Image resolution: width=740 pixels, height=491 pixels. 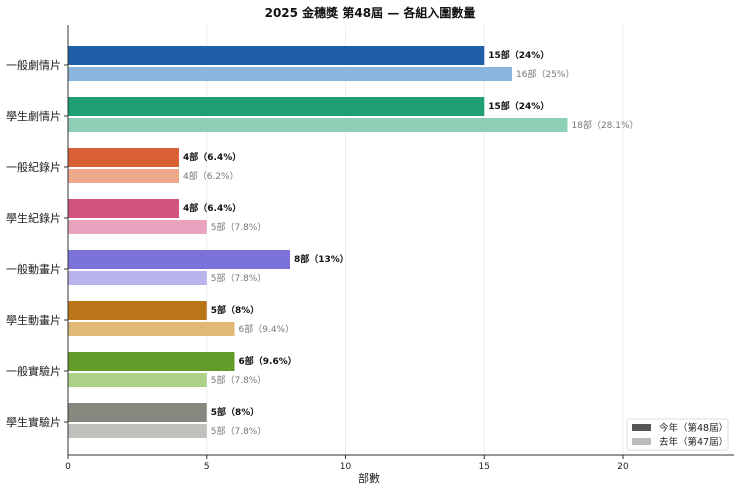 What do you see at coordinates (605, 125) in the screenshot?
I see `data-label-last-year: 18部（28.1%）` at bounding box center [605, 125].